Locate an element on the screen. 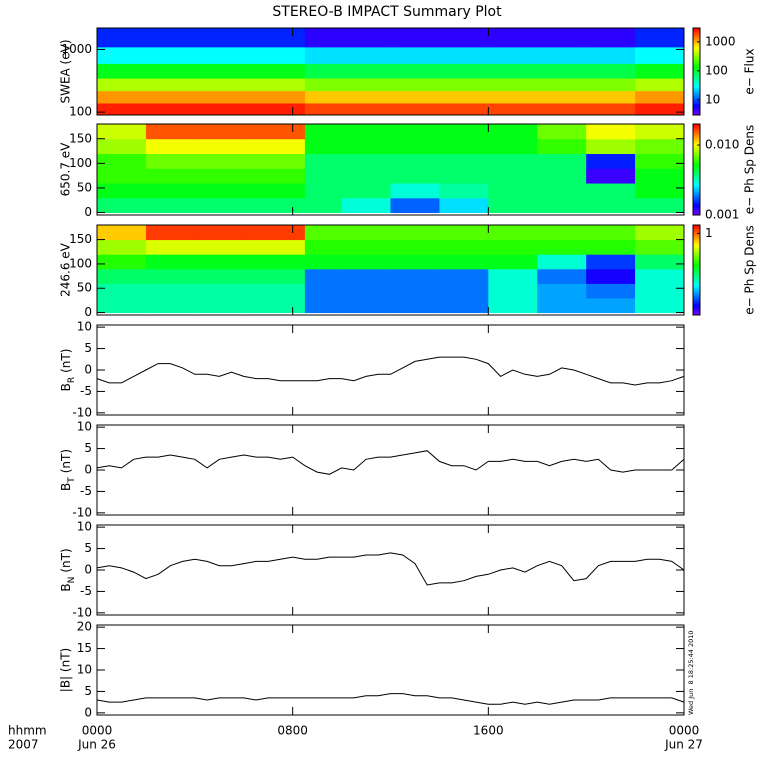 The height and width of the screenshot is (780, 780). y-tick-label: 100 is located at coordinates (80, 163).